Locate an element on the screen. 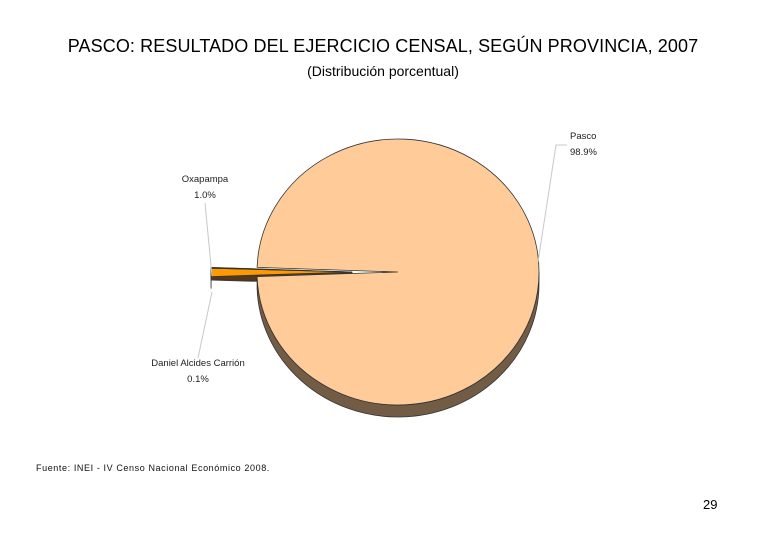 Image resolution: width=766 pixels, height=540 pixels. page-number: 29 is located at coordinates (710, 504).